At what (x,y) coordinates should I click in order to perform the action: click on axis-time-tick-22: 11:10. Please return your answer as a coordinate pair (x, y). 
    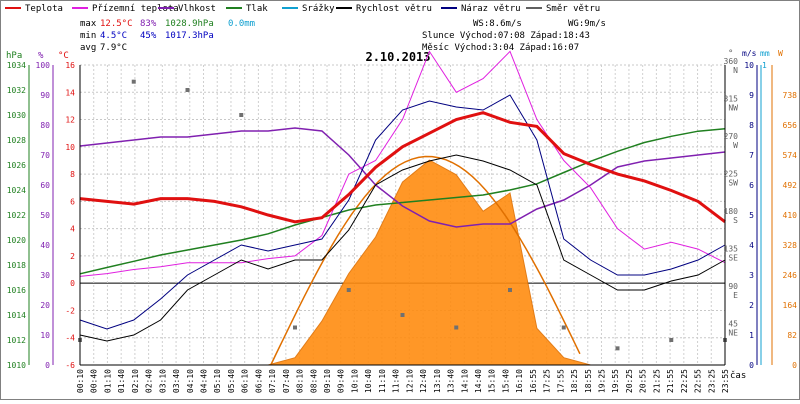
    Looking at the image, I should click on (382, 381).